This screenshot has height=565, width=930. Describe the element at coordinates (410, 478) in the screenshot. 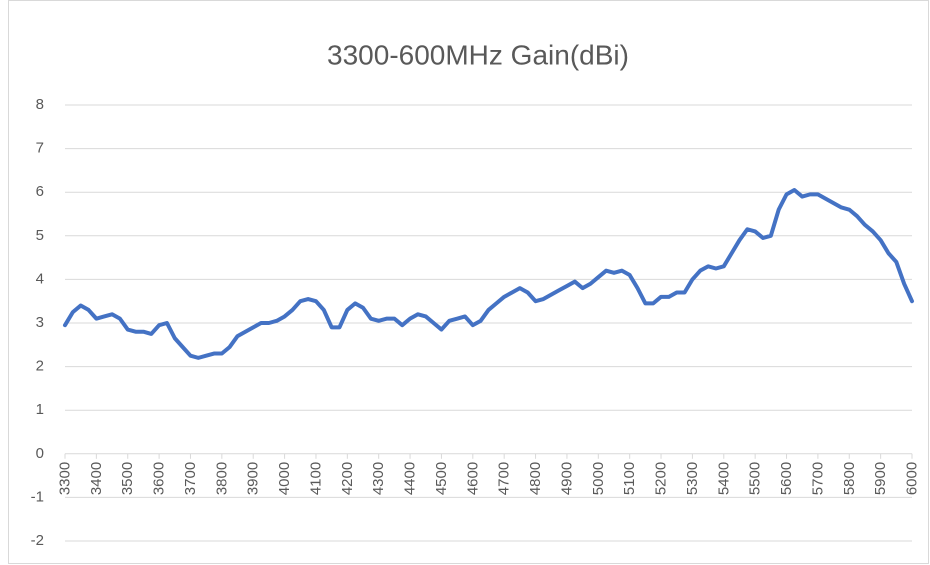

I see `x-tick-label: 4400` at that location.